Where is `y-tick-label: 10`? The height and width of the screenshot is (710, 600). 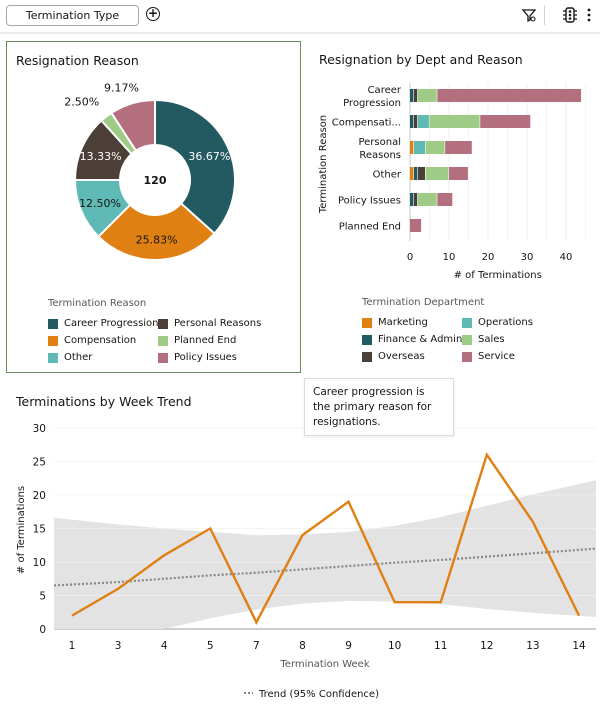 y-tick-label: 10 is located at coordinates (39, 563).